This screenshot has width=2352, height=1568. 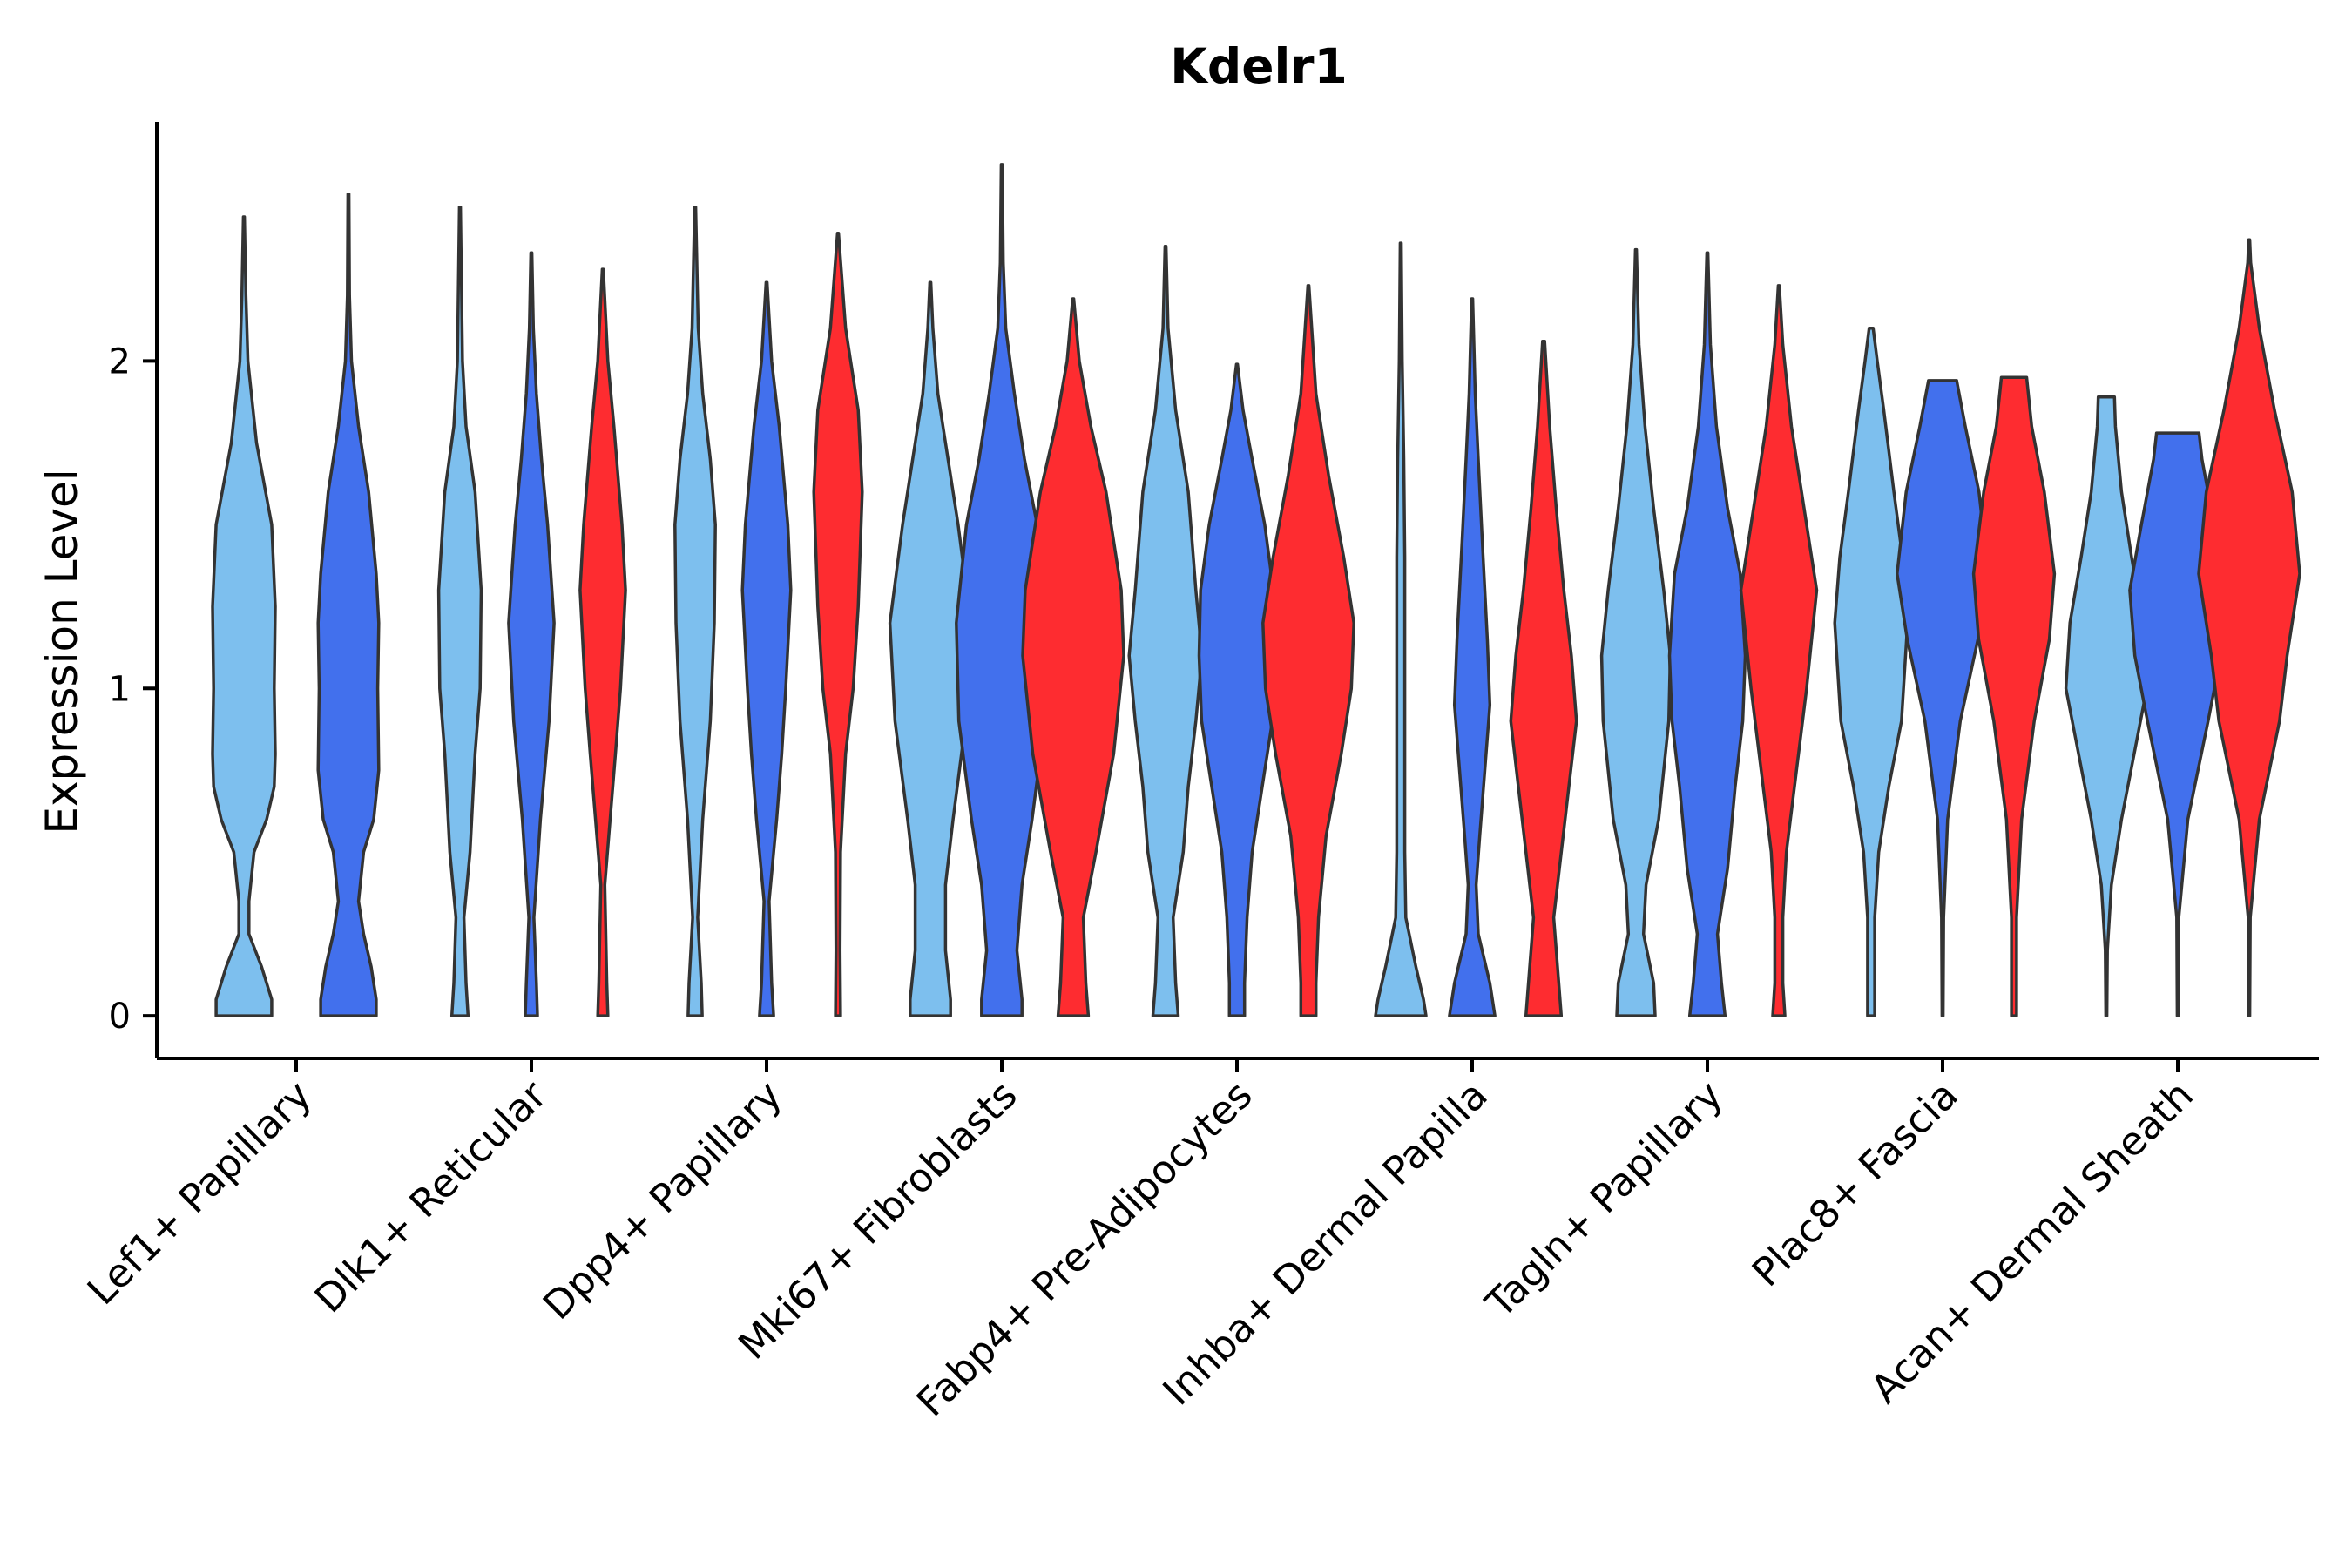 What do you see at coordinates (1855, 1183) in the screenshot?
I see `x-tick-label: Plac8+ Fascia` at bounding box center [1855, 1183].